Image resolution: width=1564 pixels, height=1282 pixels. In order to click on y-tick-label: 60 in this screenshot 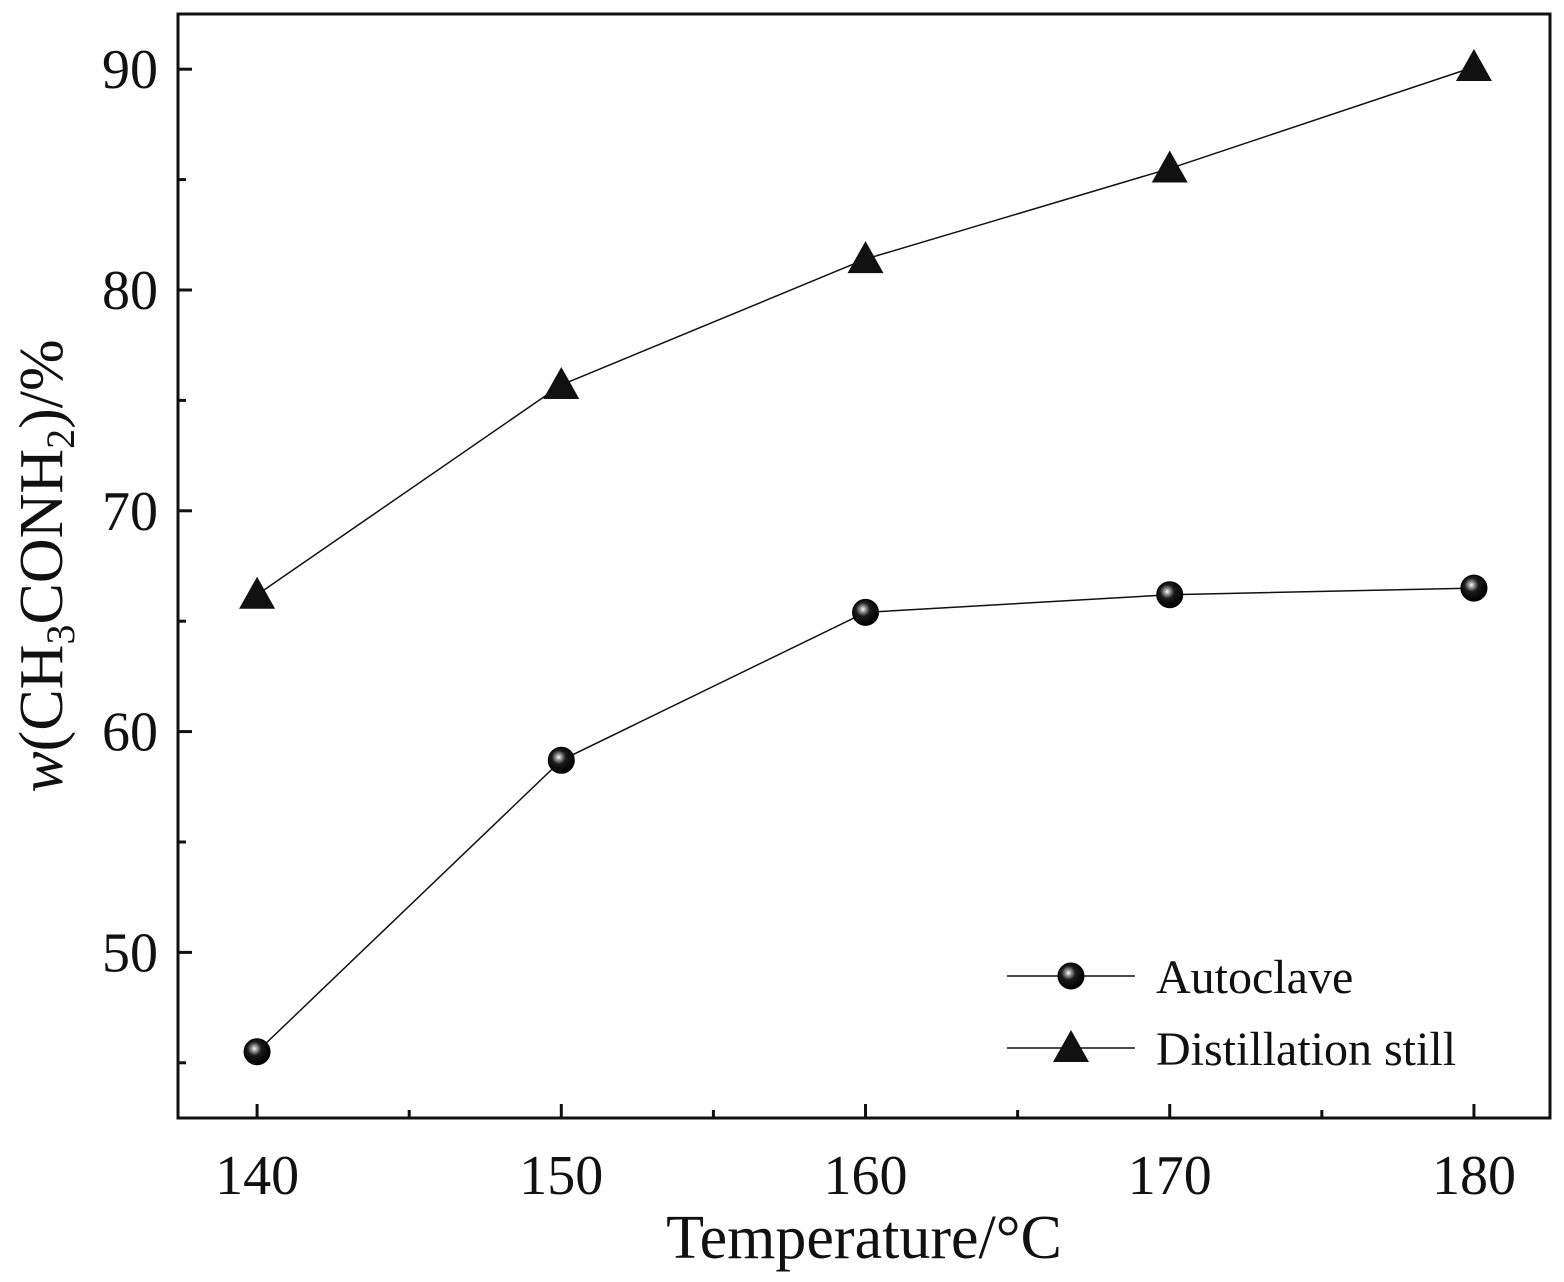, I will do `click(130, 733)`.